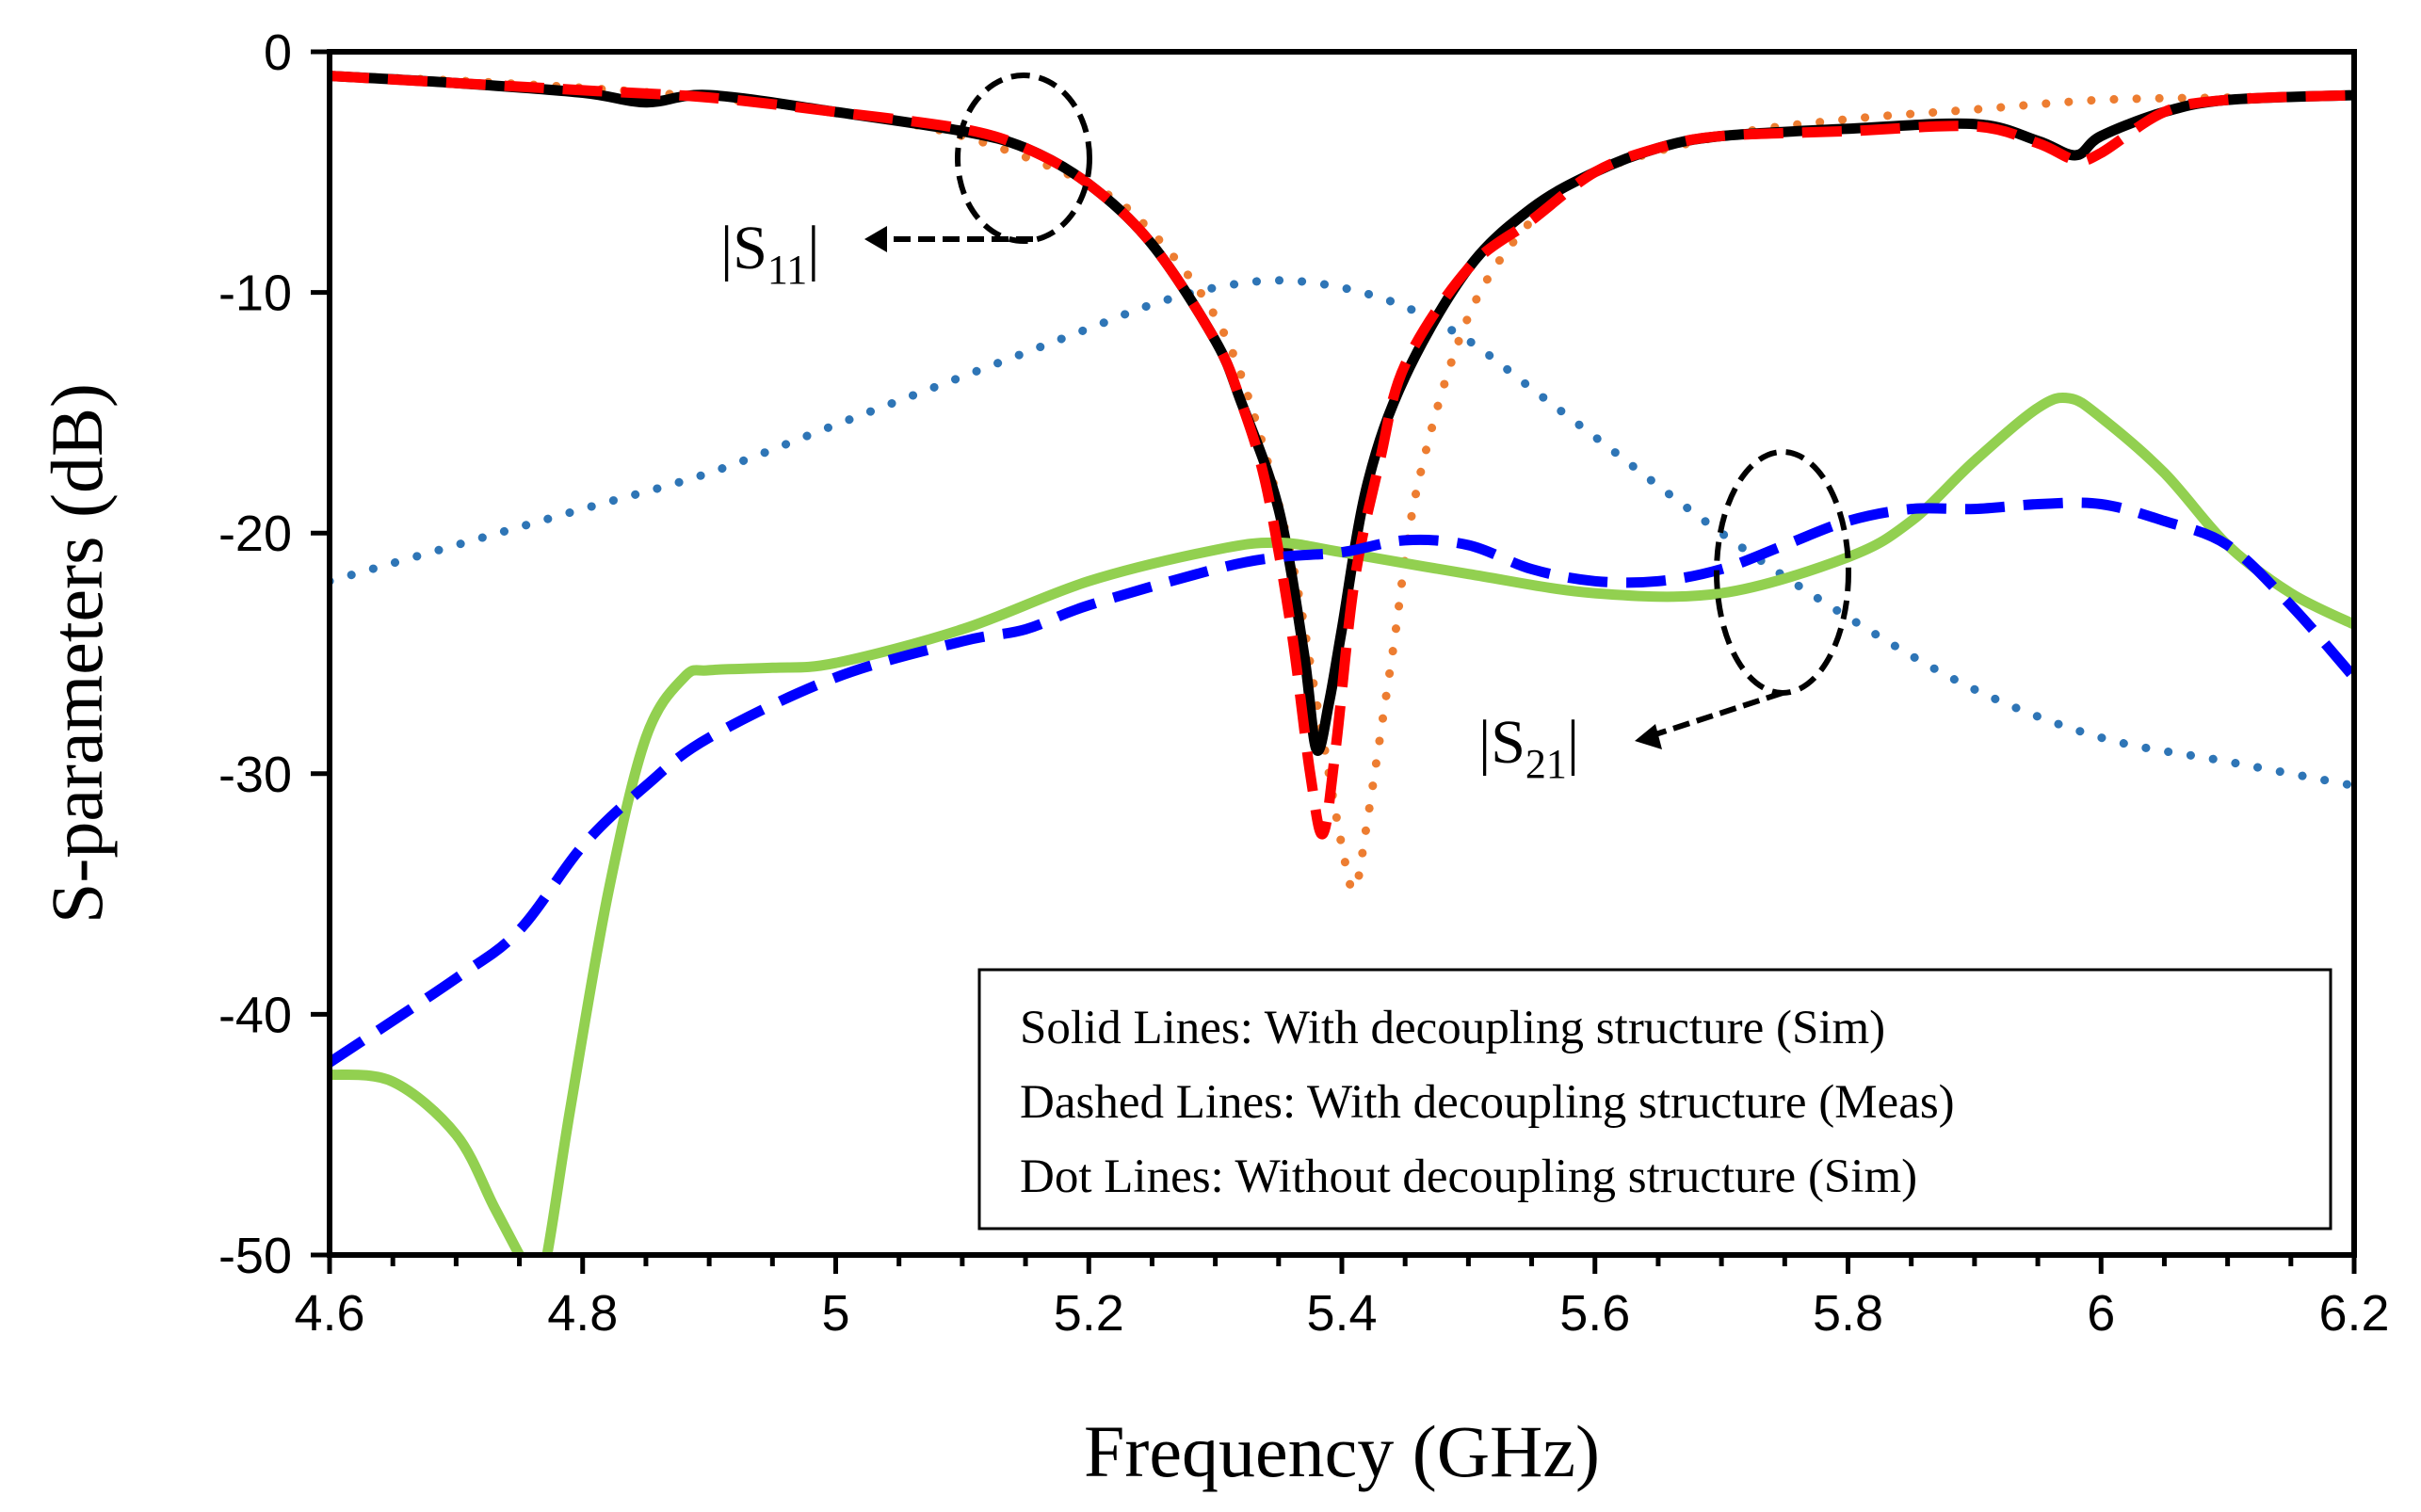 This screenshot has height=1512, width=2421. I want to click on y-tick-label: -50, so click(255, 1256).